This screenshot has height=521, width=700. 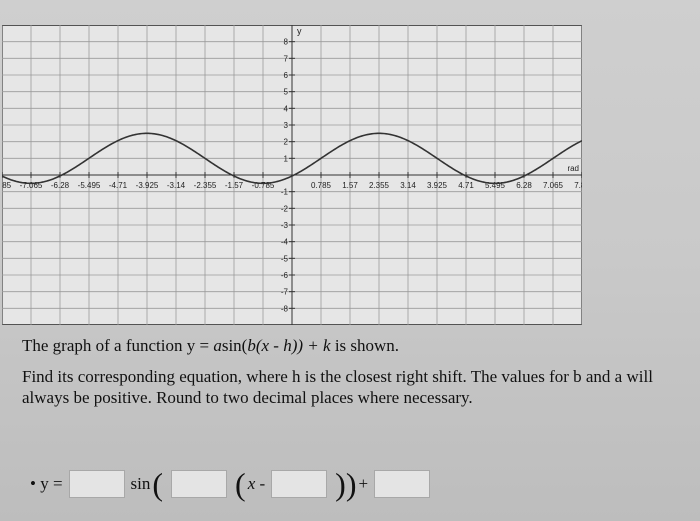 What do you see at coordinates (217, 345) in the screenshot?
I see `formula-a: a` at bounding box center [217, 345].